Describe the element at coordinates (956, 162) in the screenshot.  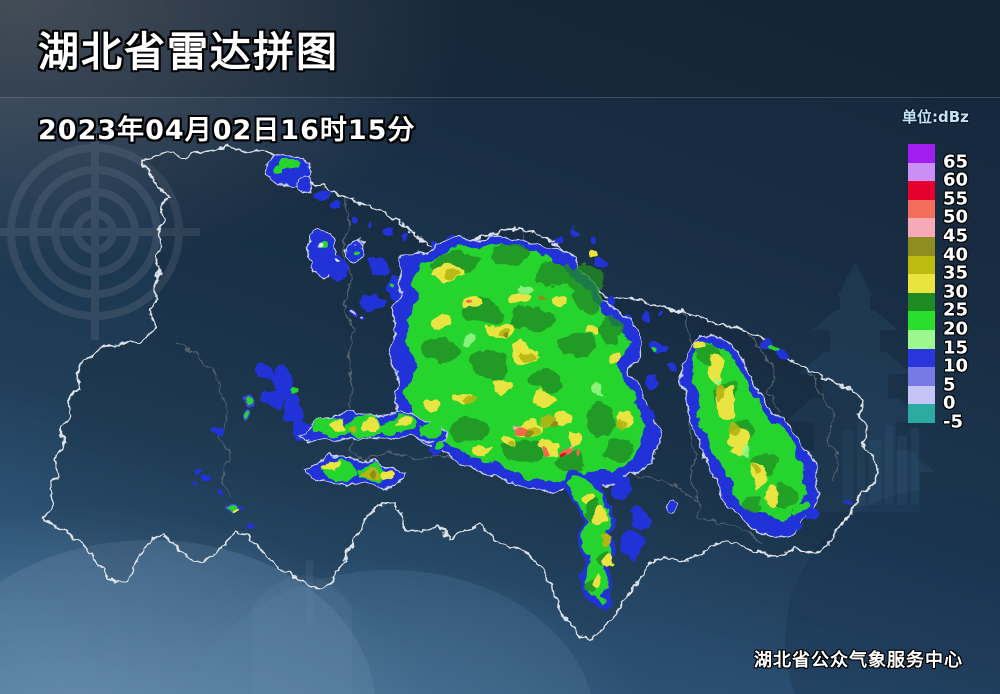
I see `legend-value-label: 65` at that location.